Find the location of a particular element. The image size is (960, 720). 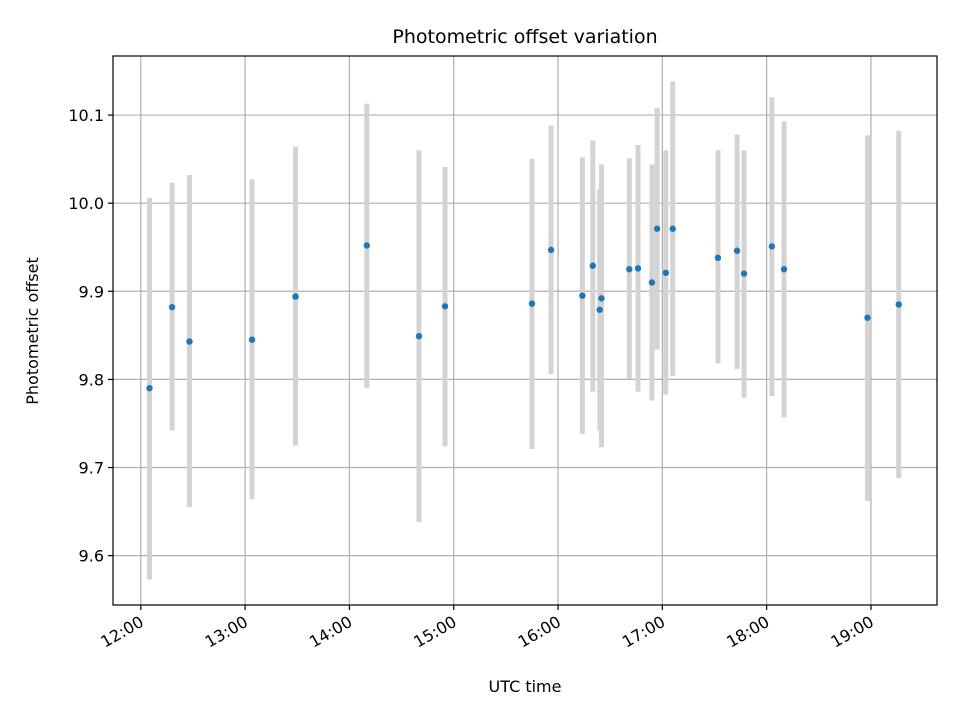

y-tick-label: 10.1 is located at coordinates (86, 115).